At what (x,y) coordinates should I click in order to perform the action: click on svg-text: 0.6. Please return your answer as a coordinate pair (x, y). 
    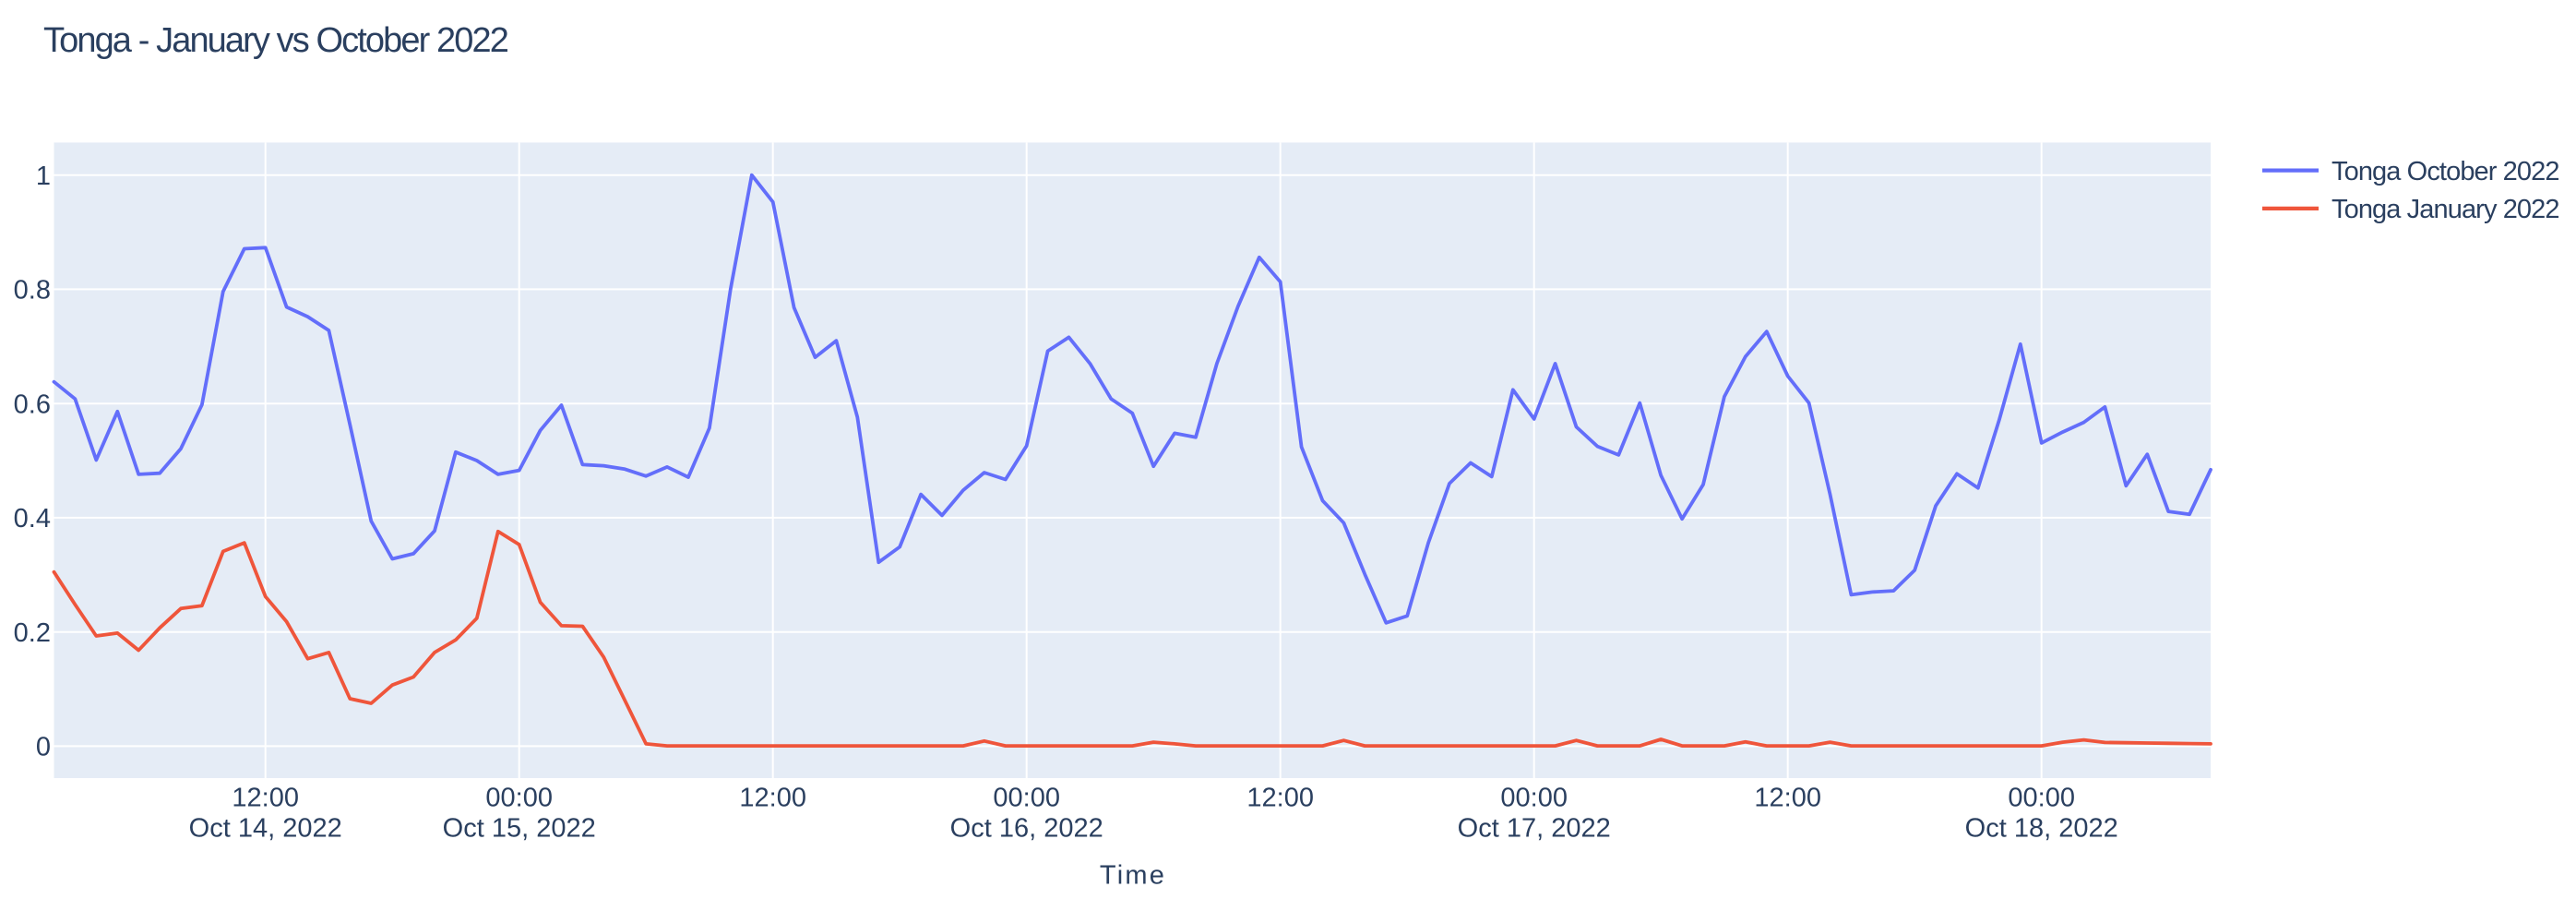
    Looking at the image, I should click on (32, 405).